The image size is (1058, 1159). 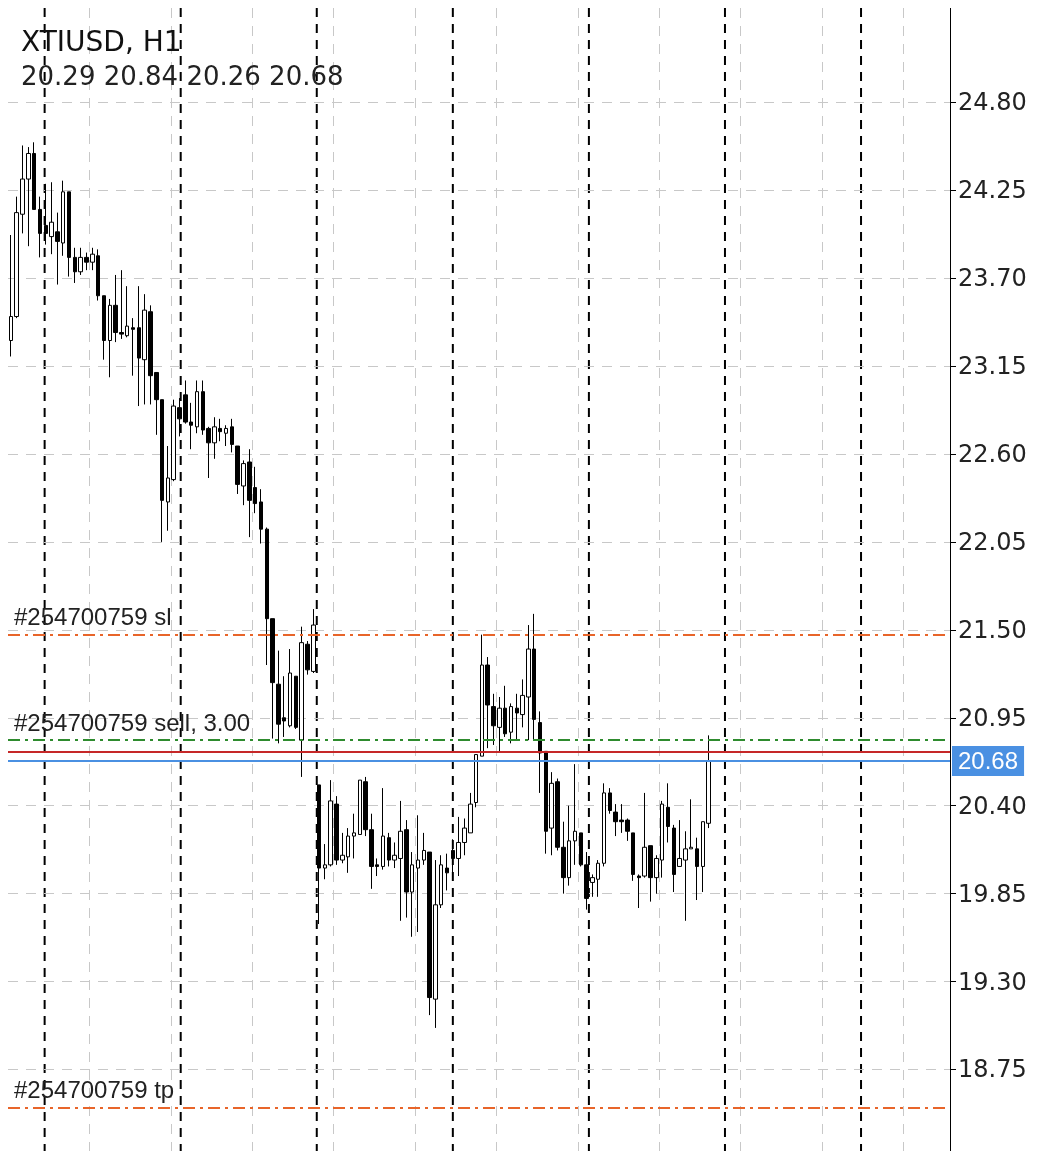 What do you see at coordinates (182, 76) in the screenshot?
I see `text: 20.29 20.84 20.26 20.68` at bounding box center [182, 76].